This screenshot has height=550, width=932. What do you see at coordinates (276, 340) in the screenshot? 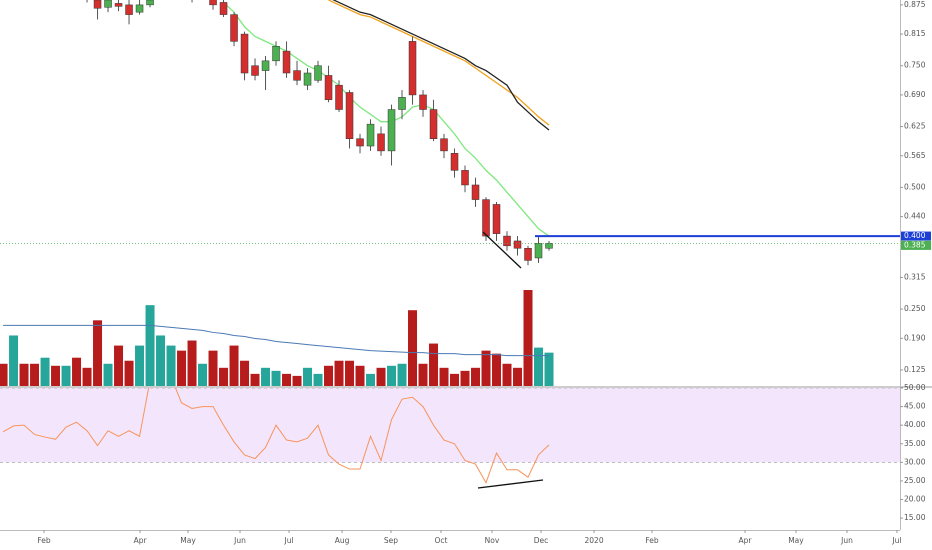
I see `volume-ma-line` at bounding box center [276, 340].